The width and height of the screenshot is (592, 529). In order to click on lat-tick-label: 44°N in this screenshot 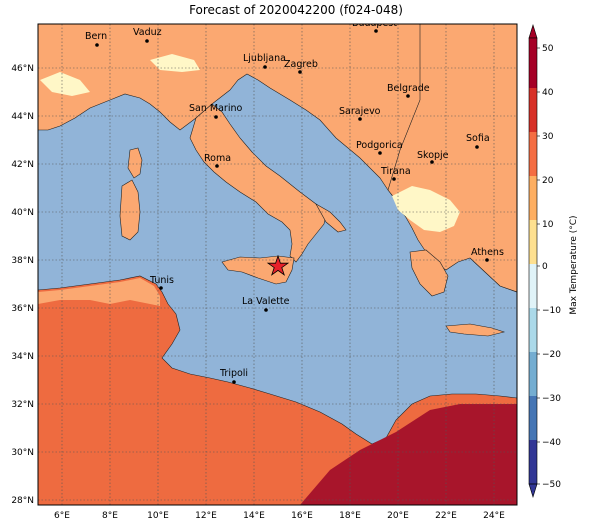, I will do `click(22, 117)`.